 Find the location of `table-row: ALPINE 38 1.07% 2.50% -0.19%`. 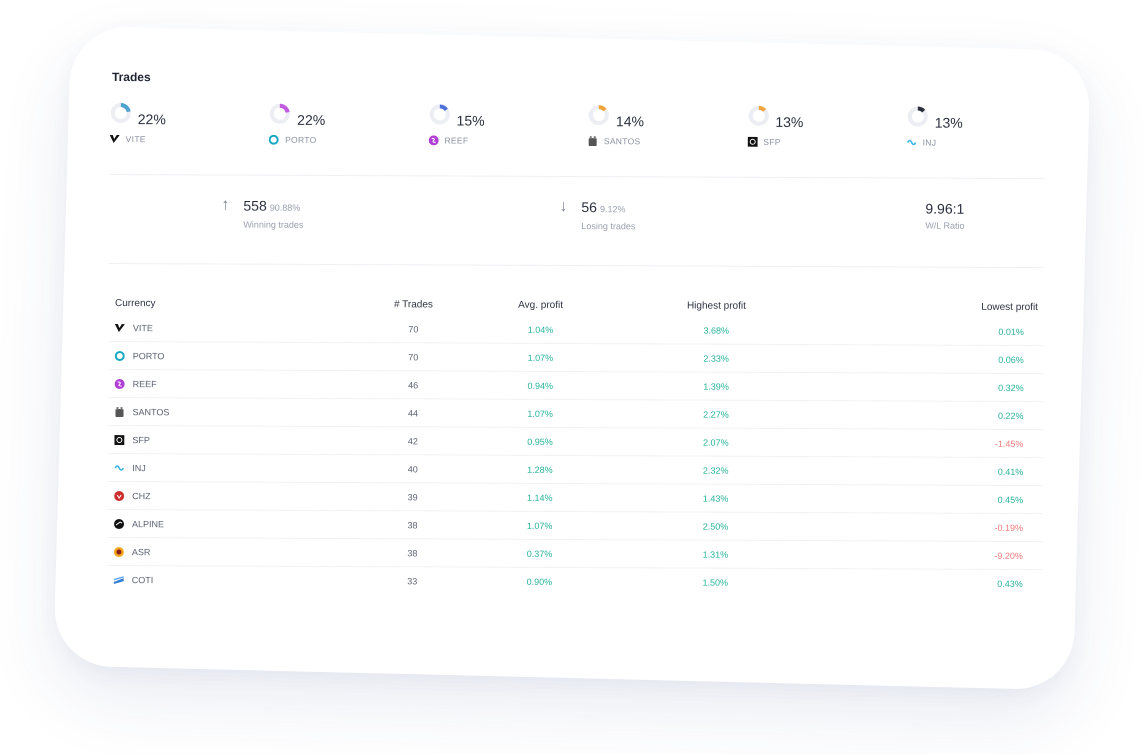

table-row: ALPINE 38 1.07% 2.50% -0.19% is located at coordinates (575, 525).